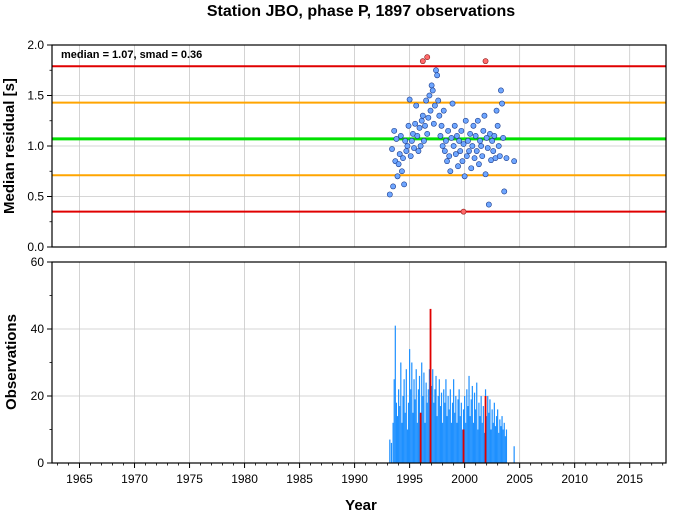 The width and height of the screenshot is (673, 511). I want to click on observations-y-tick-label: 20, so click(38, 396).